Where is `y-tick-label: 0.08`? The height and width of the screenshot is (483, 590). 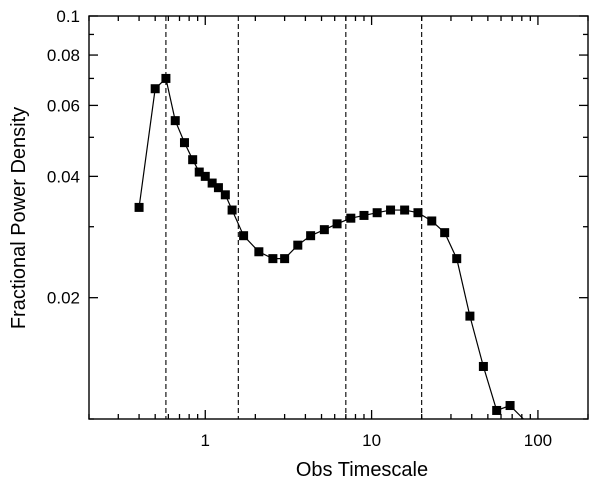 y-tick-label: 0.08 is located at coordinates (63, 55).